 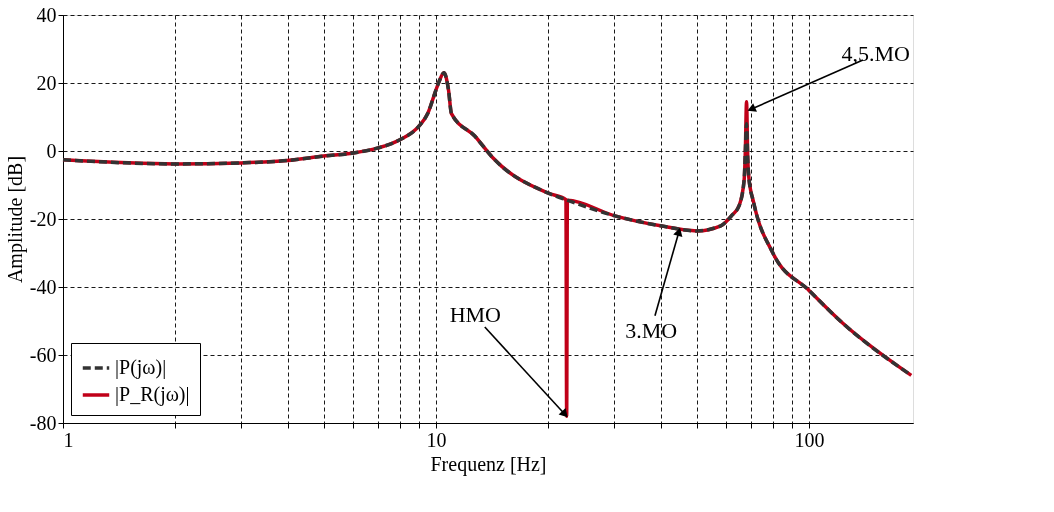 I want to click on y-tick-label: -20, so click(x=43, y=218).